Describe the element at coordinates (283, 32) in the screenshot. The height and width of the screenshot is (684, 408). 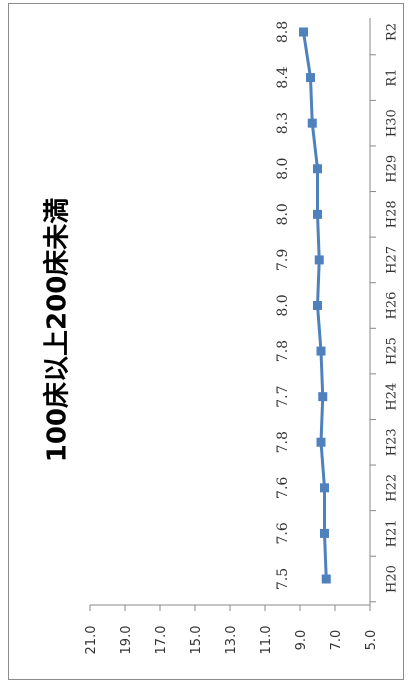
I see `data-label: 8.8` at that location.